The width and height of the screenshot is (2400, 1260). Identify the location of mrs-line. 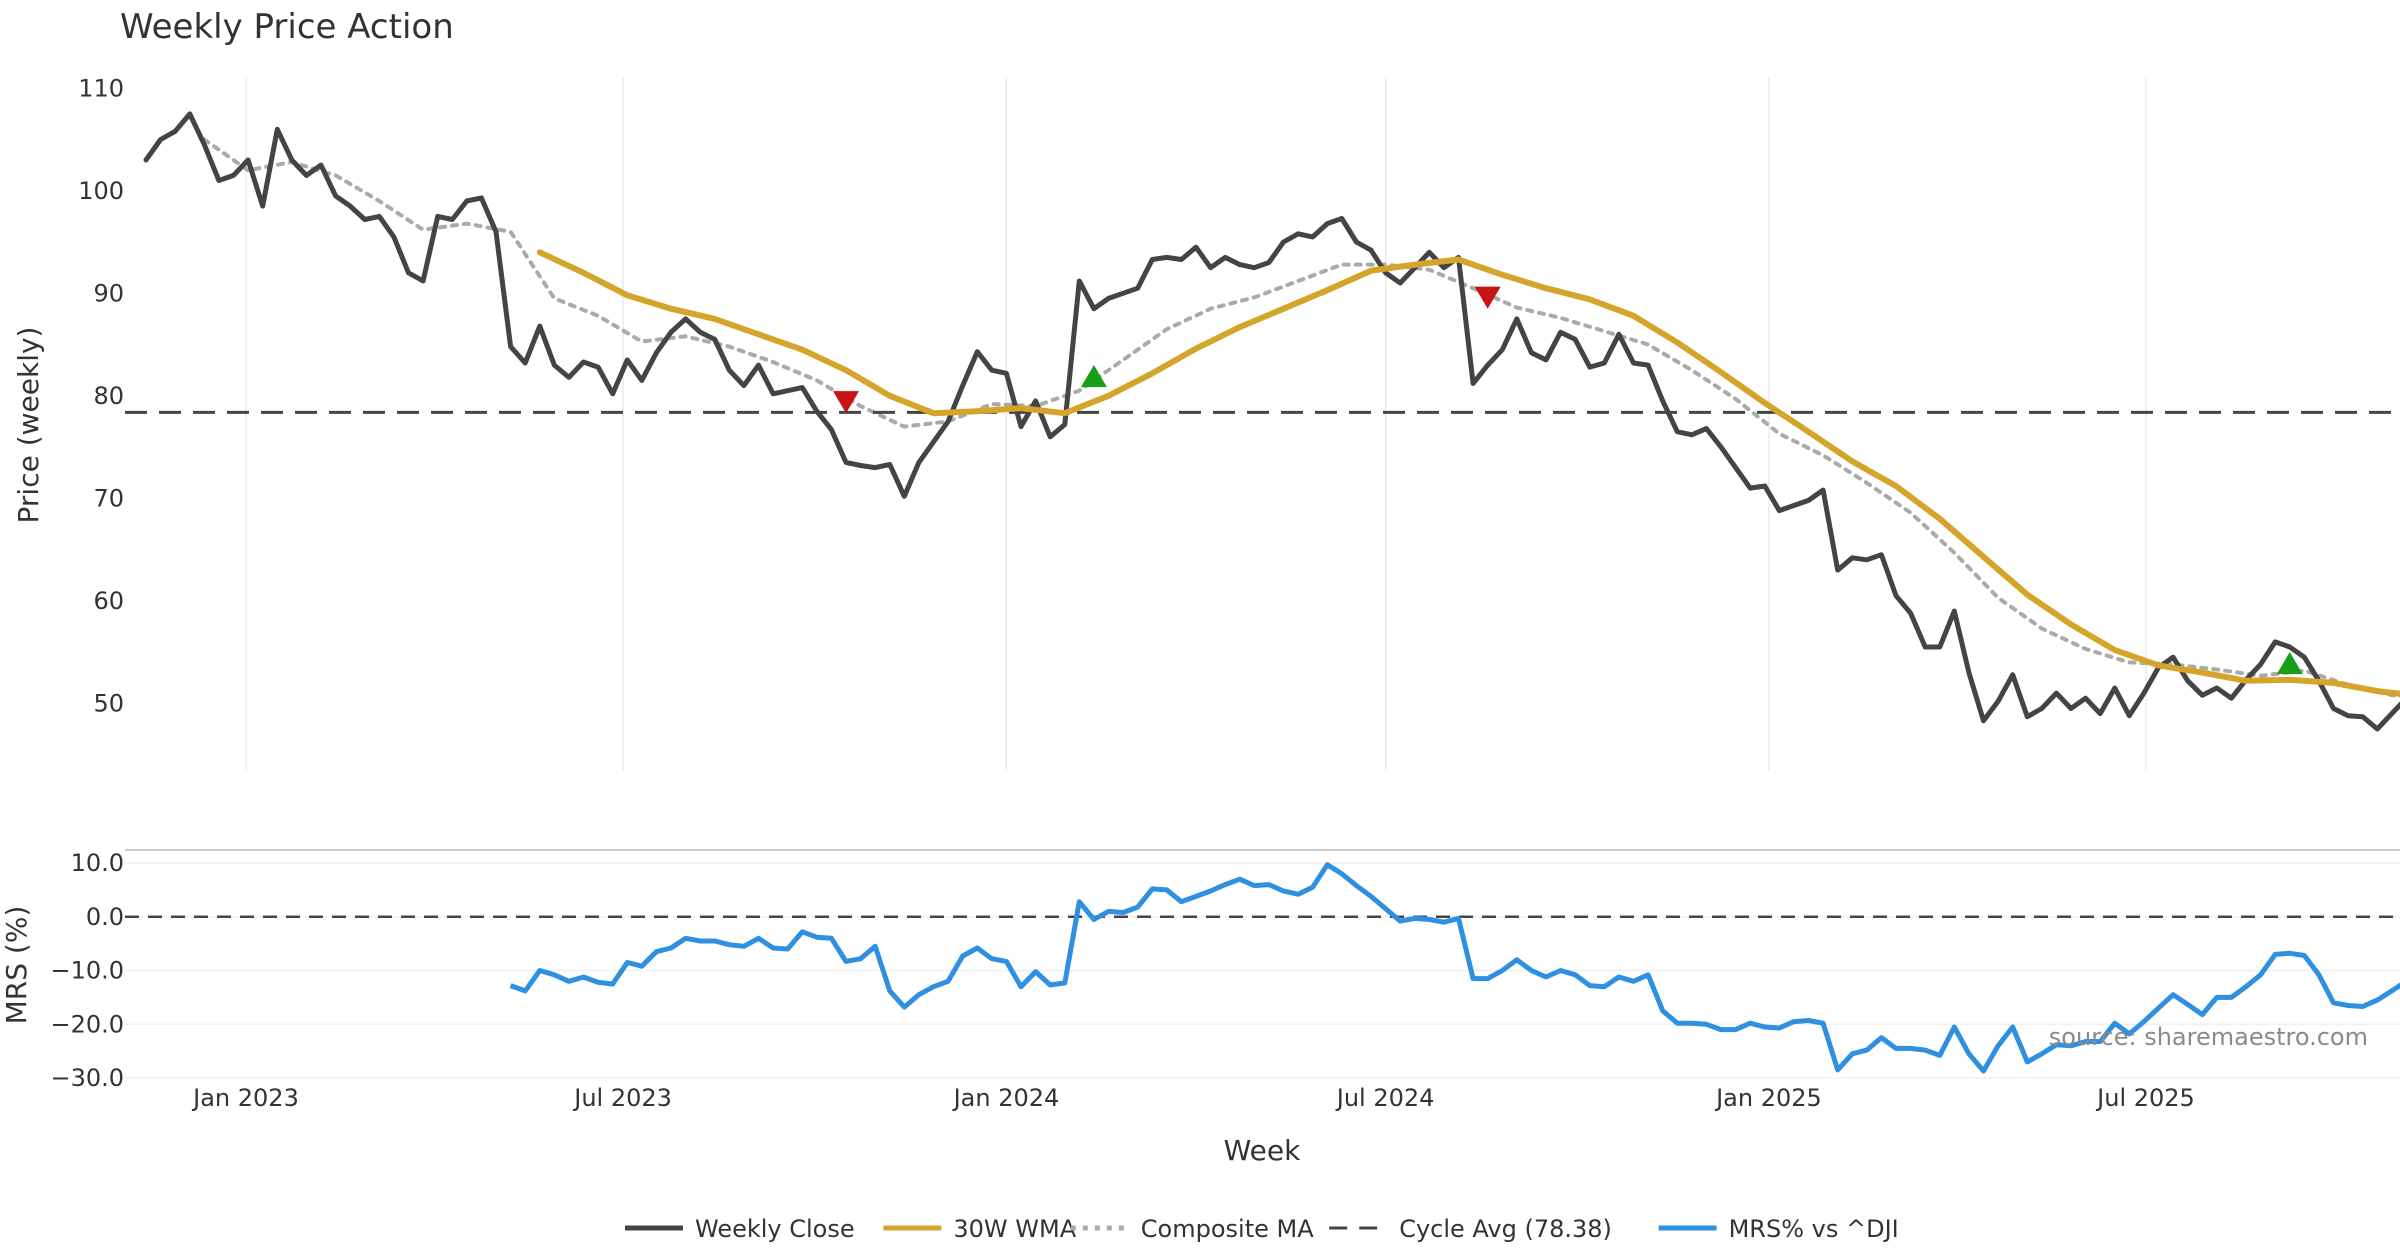
(1454, 968).